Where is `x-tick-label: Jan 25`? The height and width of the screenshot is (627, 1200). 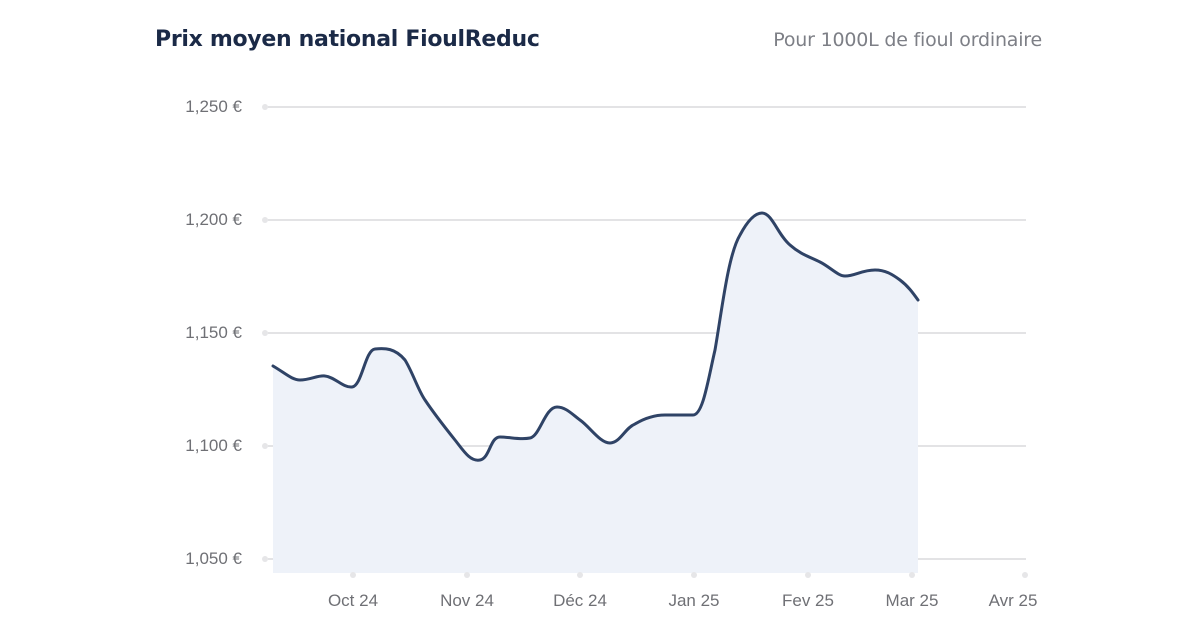
x-tick-label: Jan 25 is located at coordinates (694, 600).